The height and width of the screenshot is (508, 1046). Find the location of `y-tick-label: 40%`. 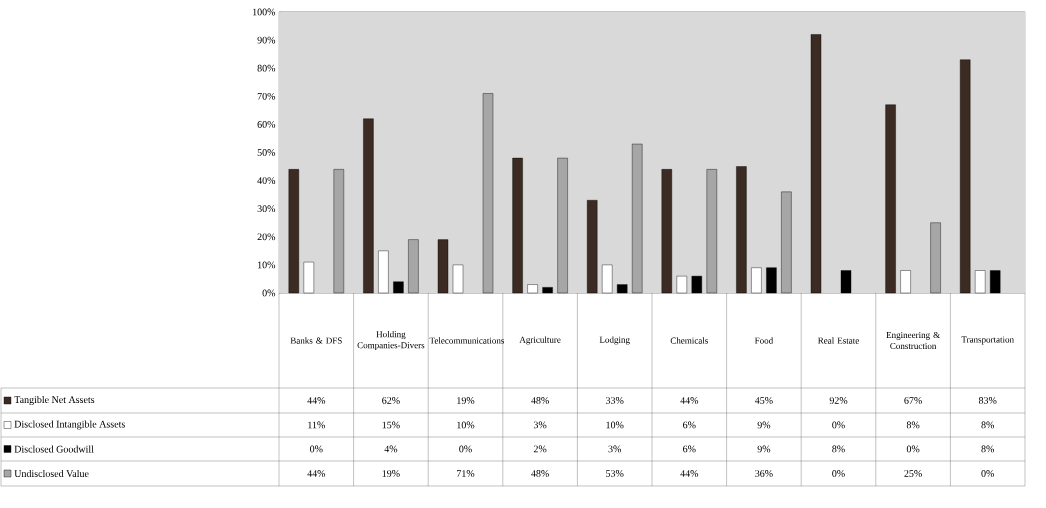

y-tick-label: 40% is located at coordinates (266, 180).